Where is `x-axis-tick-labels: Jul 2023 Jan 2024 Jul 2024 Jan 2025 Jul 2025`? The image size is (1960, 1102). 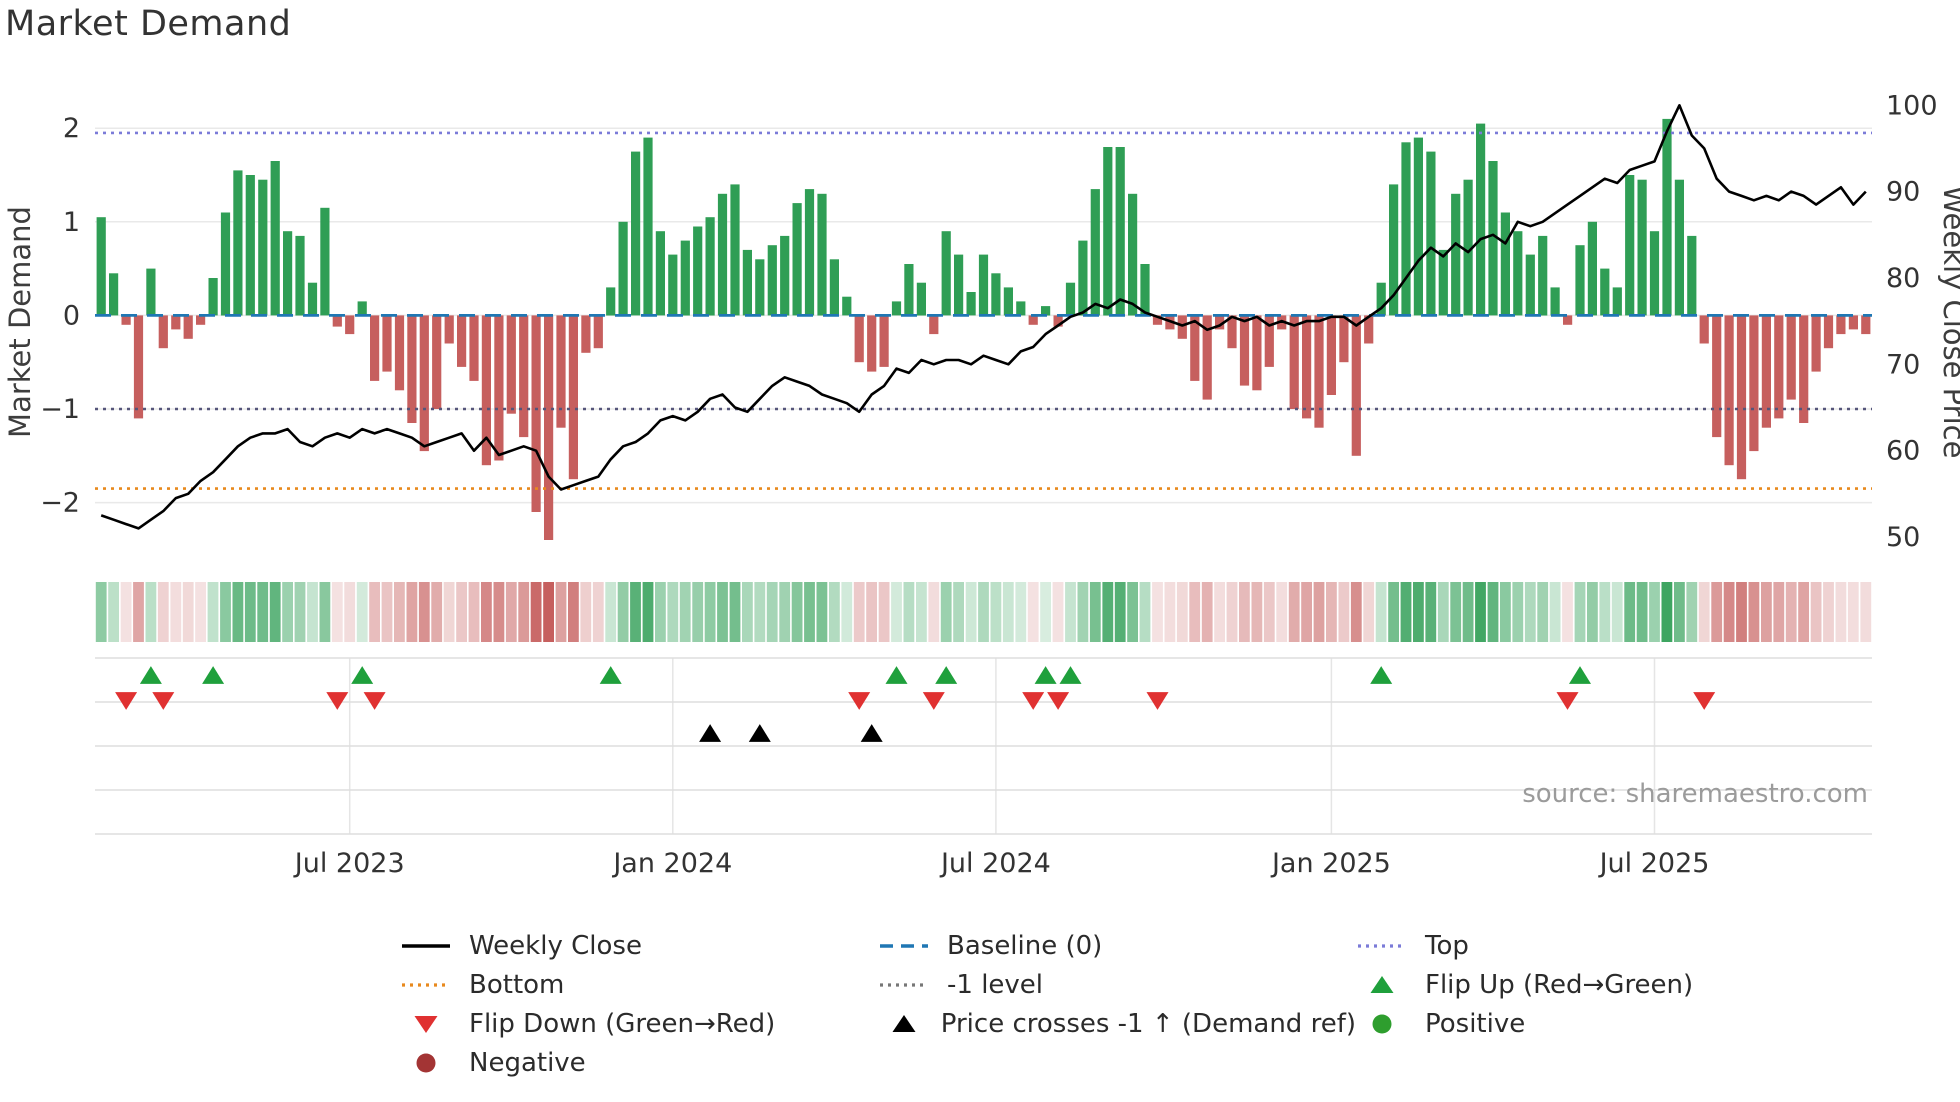 x-axis-tick-labels: Jul 2023 Jan 2024 Jul 2024 Jan 2025 Jul 2025 is located at coordinates (1001, 863).